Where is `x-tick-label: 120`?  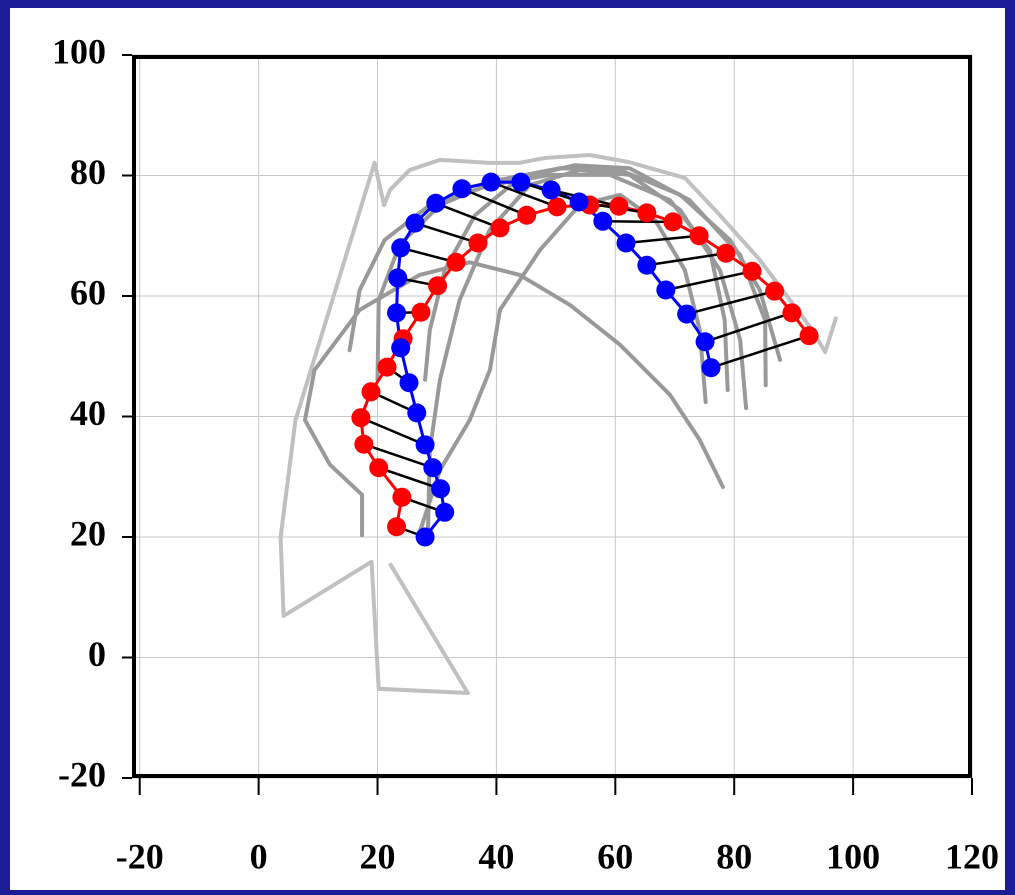 x-tick-label: 120 is located at coordinates (972, 856).